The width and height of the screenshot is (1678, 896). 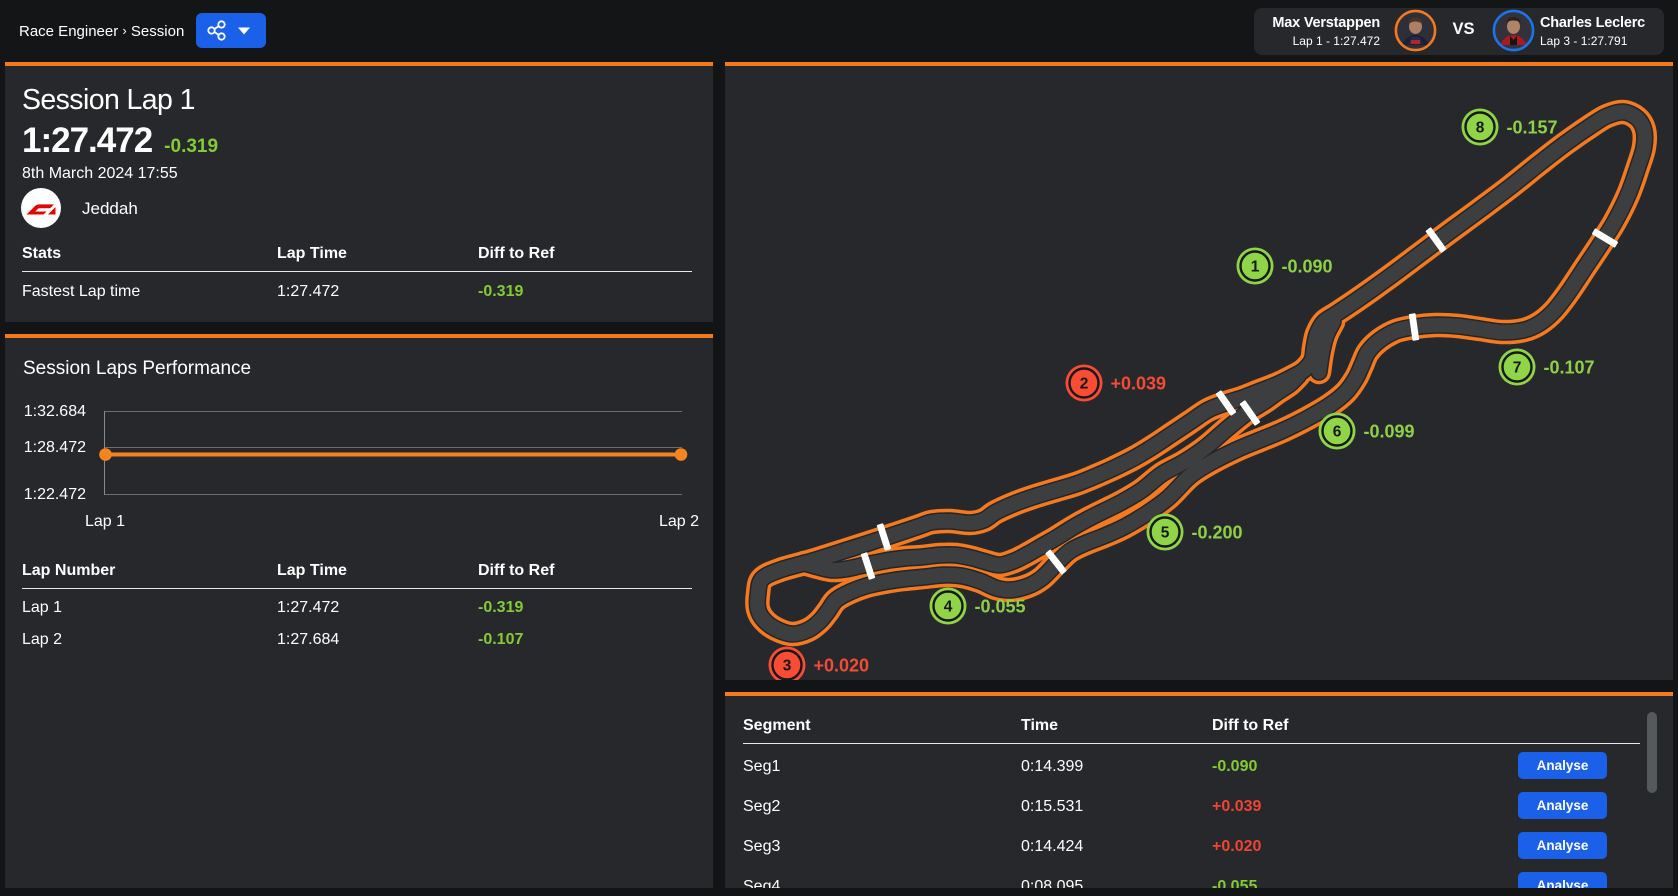 I want to click on svg-text: +0.020, so click(x=842, y=665).